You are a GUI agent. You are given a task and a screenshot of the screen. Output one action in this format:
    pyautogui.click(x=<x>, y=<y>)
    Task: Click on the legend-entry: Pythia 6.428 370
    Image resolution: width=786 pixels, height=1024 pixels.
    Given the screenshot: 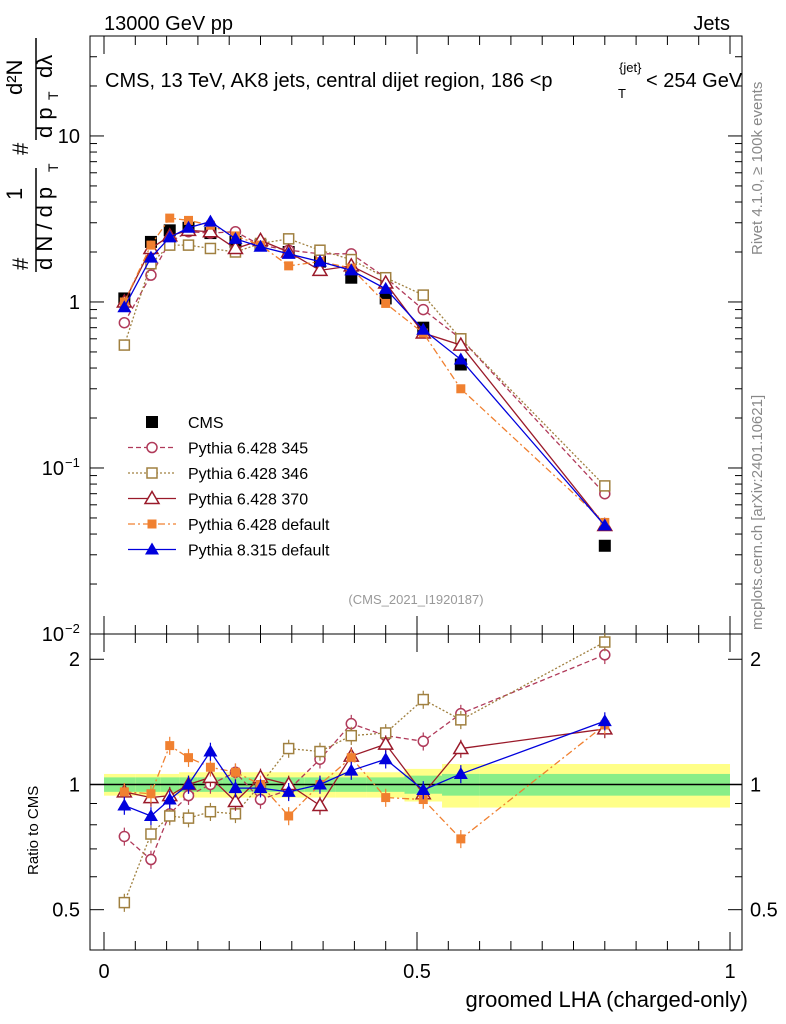 What is the action you would take?
    pyautogui.click(x=218, y=499)
    